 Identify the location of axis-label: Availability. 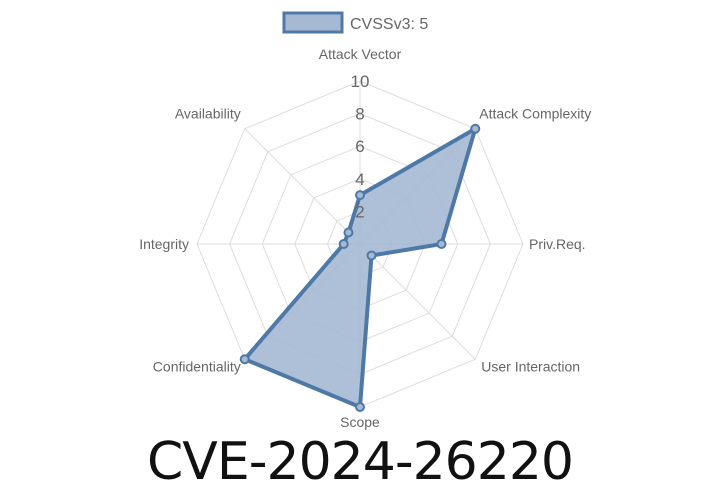
(208, 114).